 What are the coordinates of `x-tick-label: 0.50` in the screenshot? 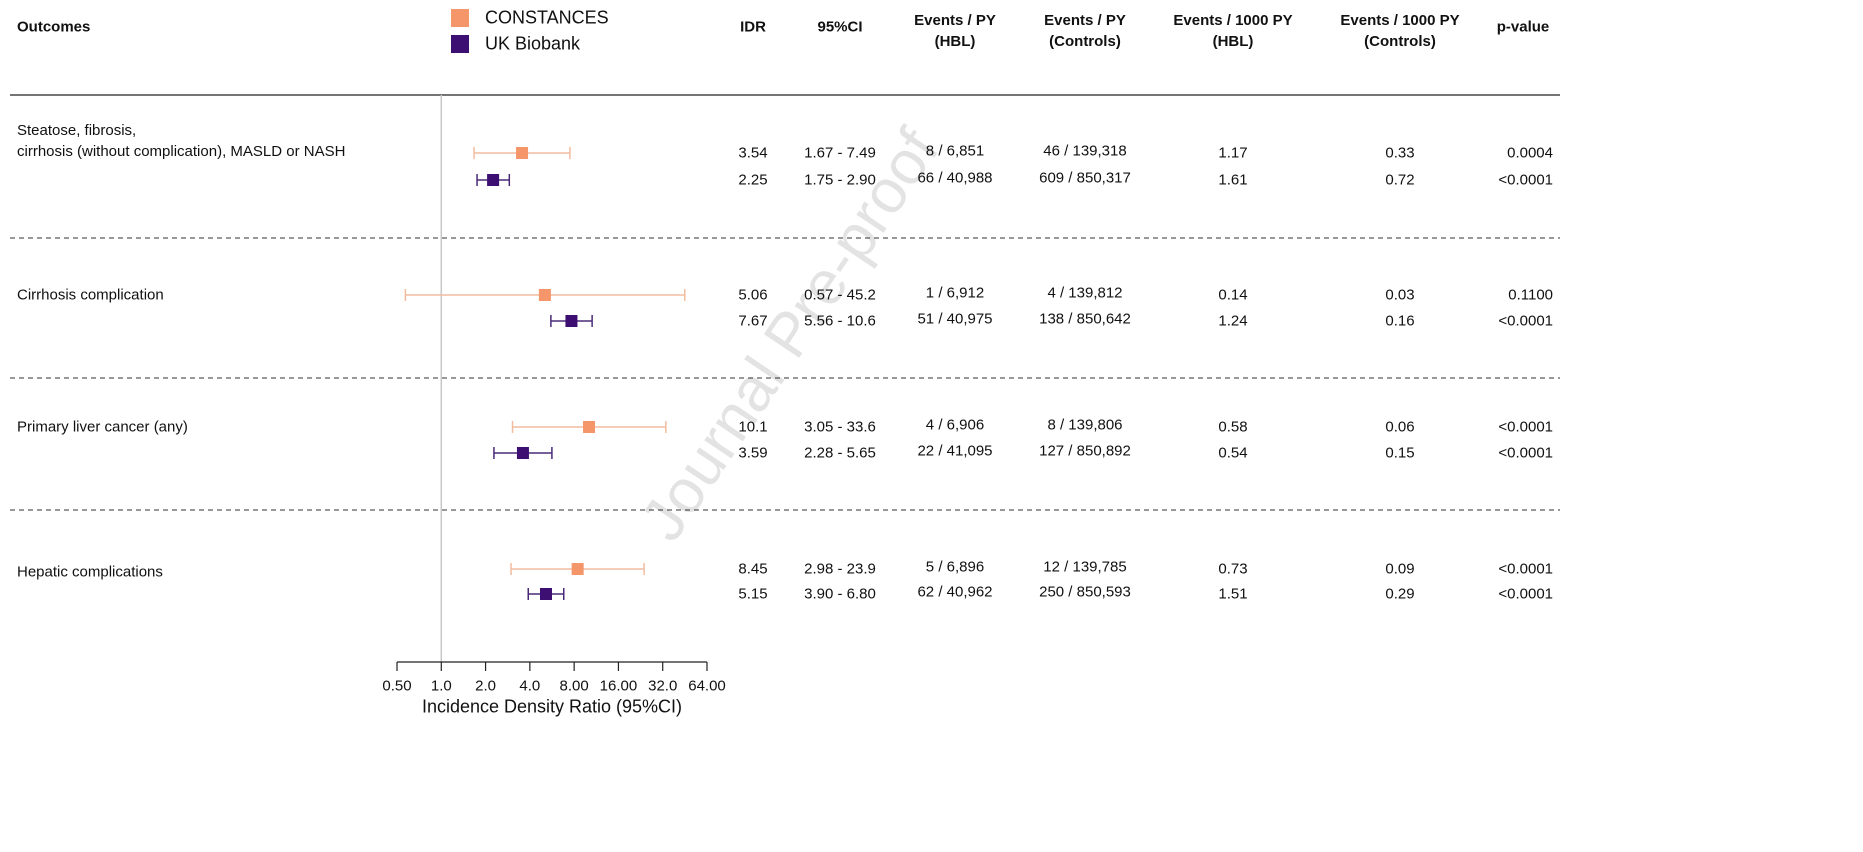 It's located at (397, 686).